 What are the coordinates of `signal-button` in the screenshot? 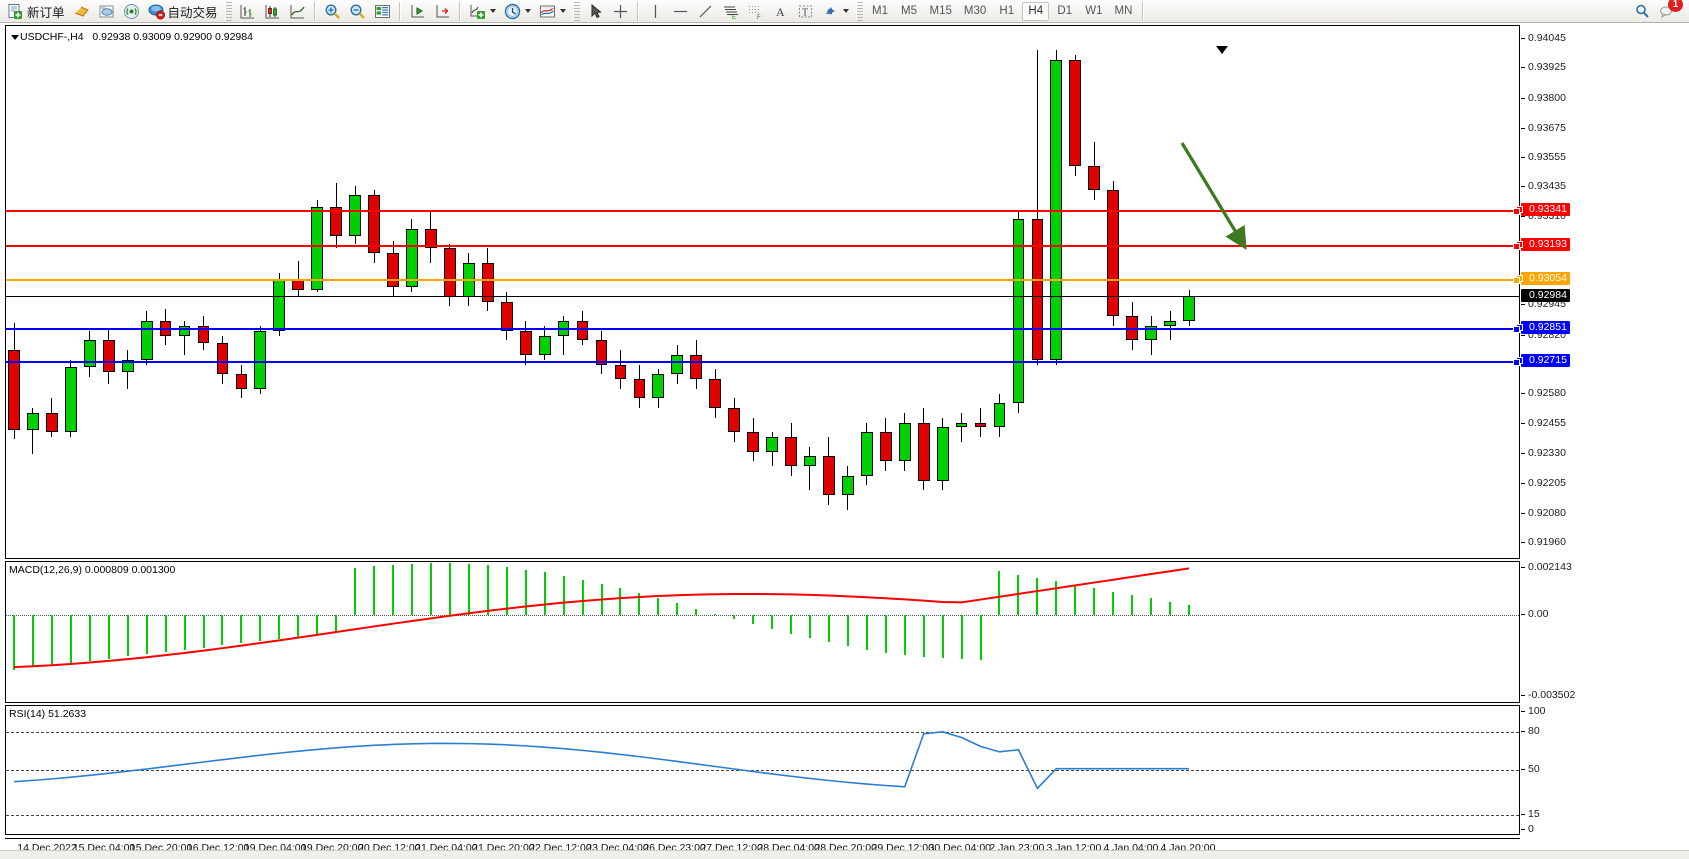 It's located at (131, 11).